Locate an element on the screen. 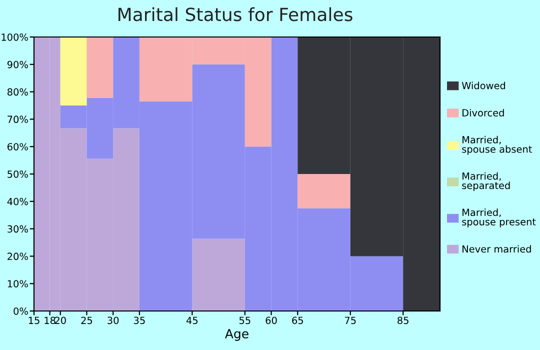 This screenshot has height=350, width=540. legend-label: Married, separated is located at coordinates (486, 182).